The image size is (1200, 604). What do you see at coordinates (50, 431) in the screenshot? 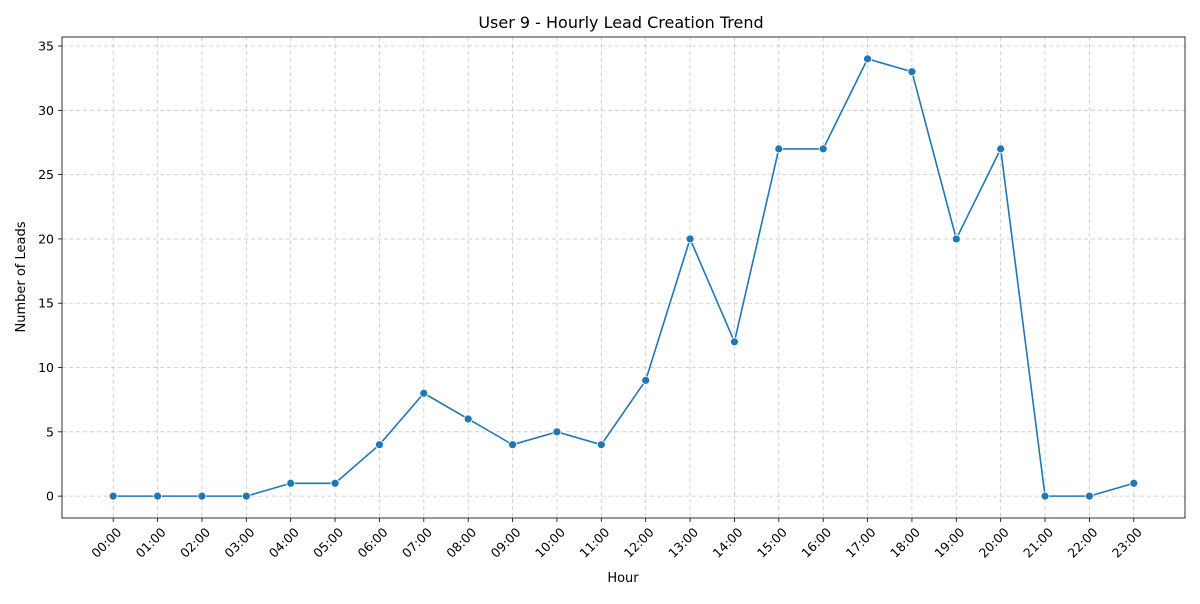
I see `y-tick-label: 5` at bounding box center [50, 431].